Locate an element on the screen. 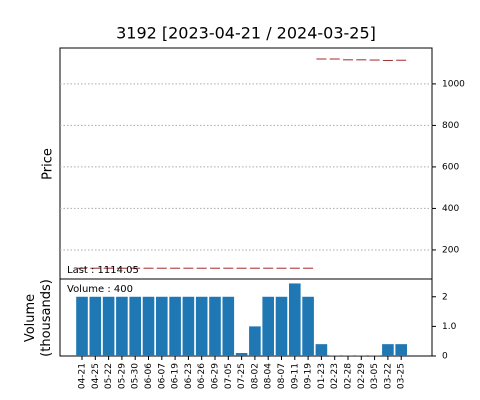 The width and height of the screenshot is (480, 400). volume-annotation: Volume : 400 is located at coordinates (100, 289).